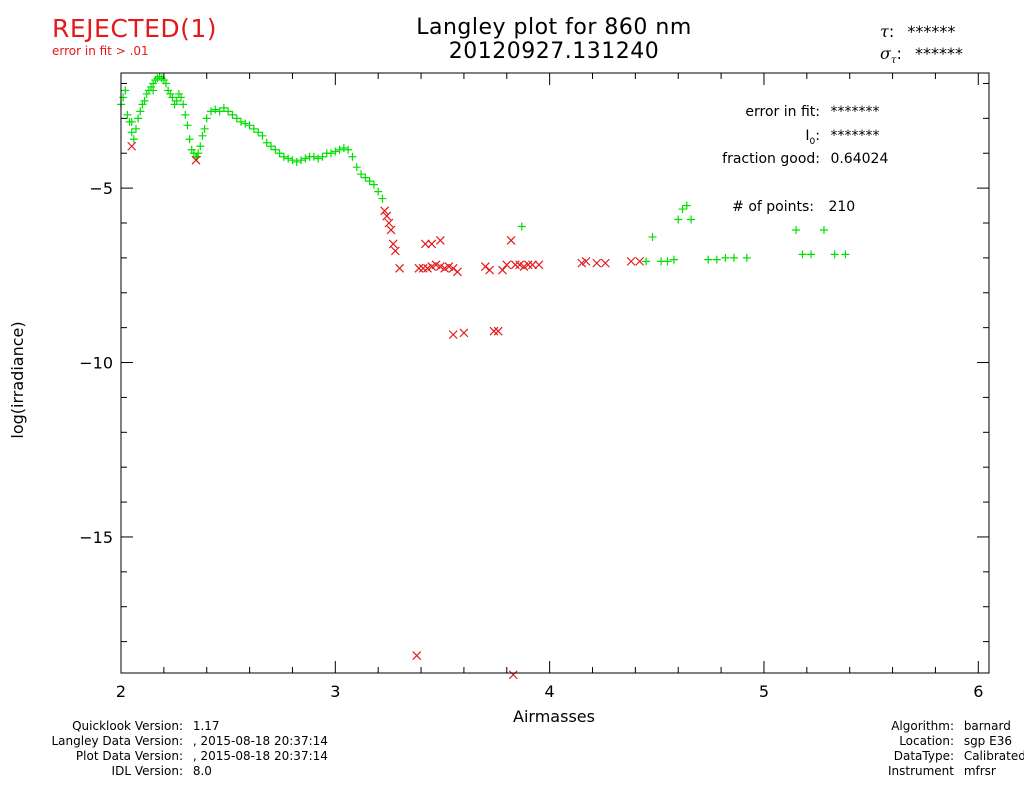  I want to click on tau-value: ******, so click(931, 31).